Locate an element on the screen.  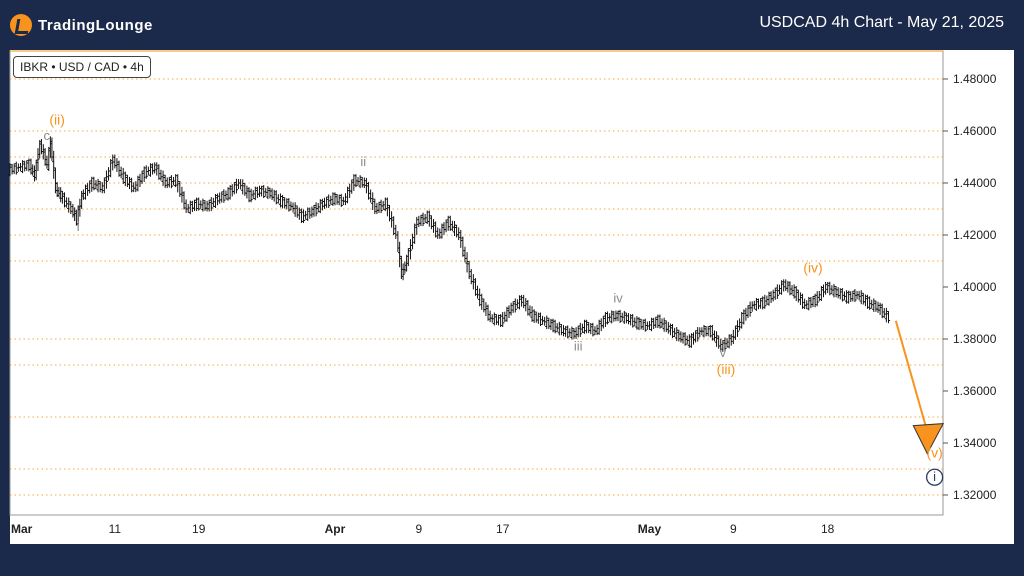
wave-label-iii-gray: iii is located at coordinates (578, 346).